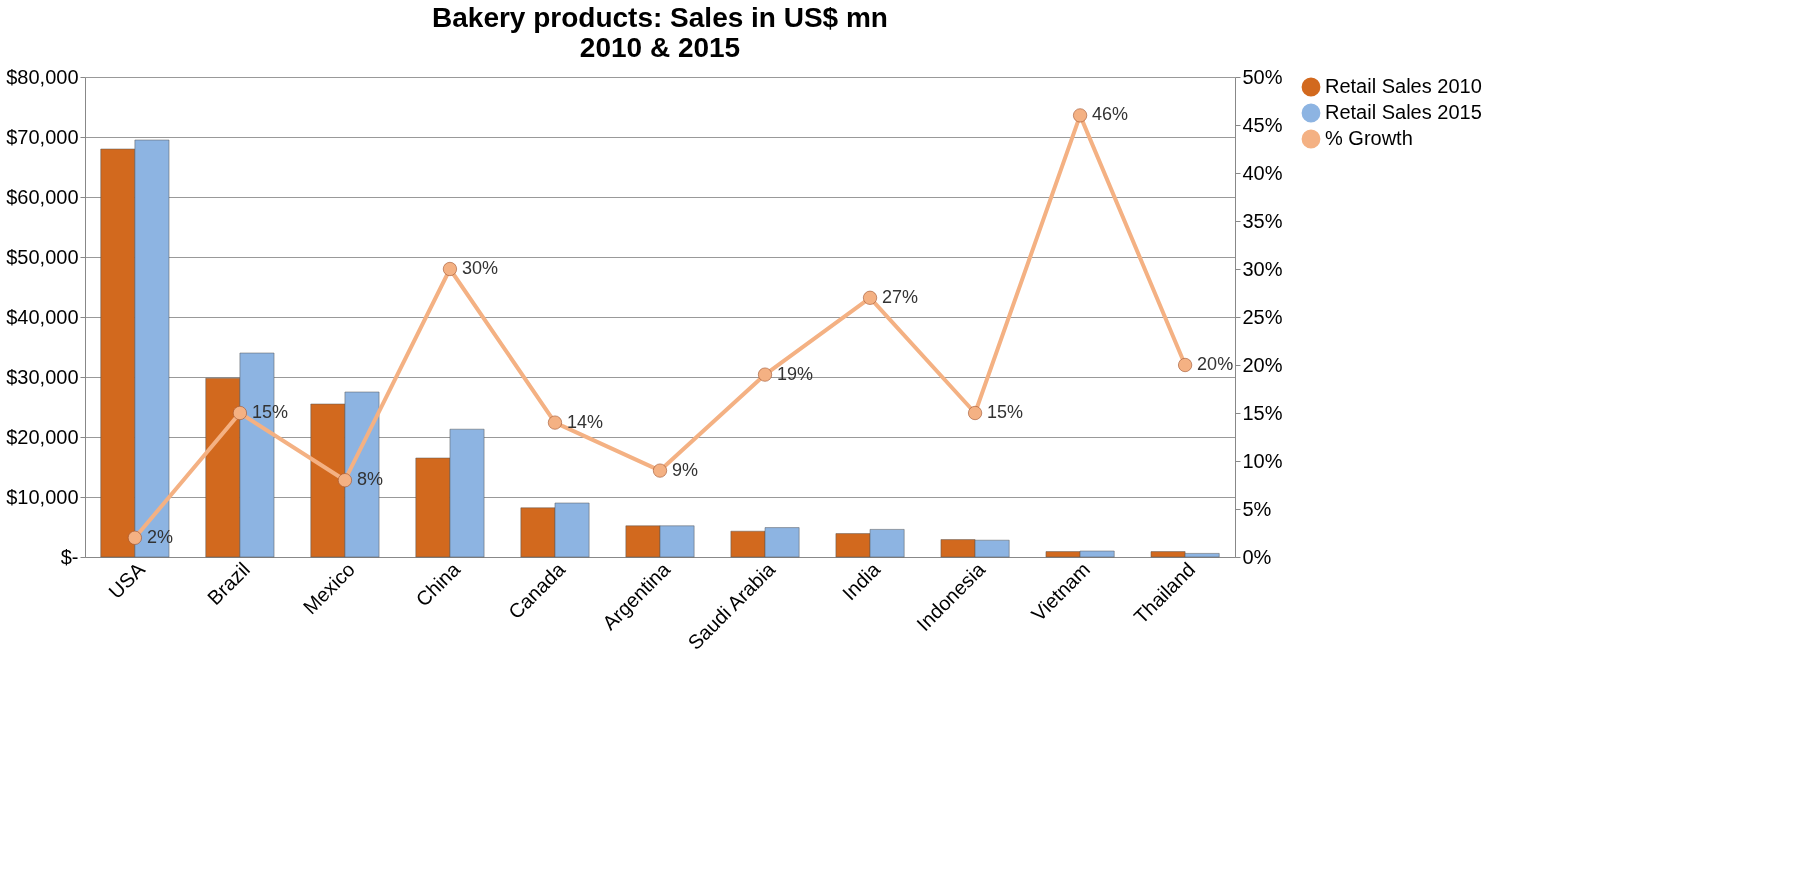  I want to click on y2-tick-label: 30%, so click(1262, 268).